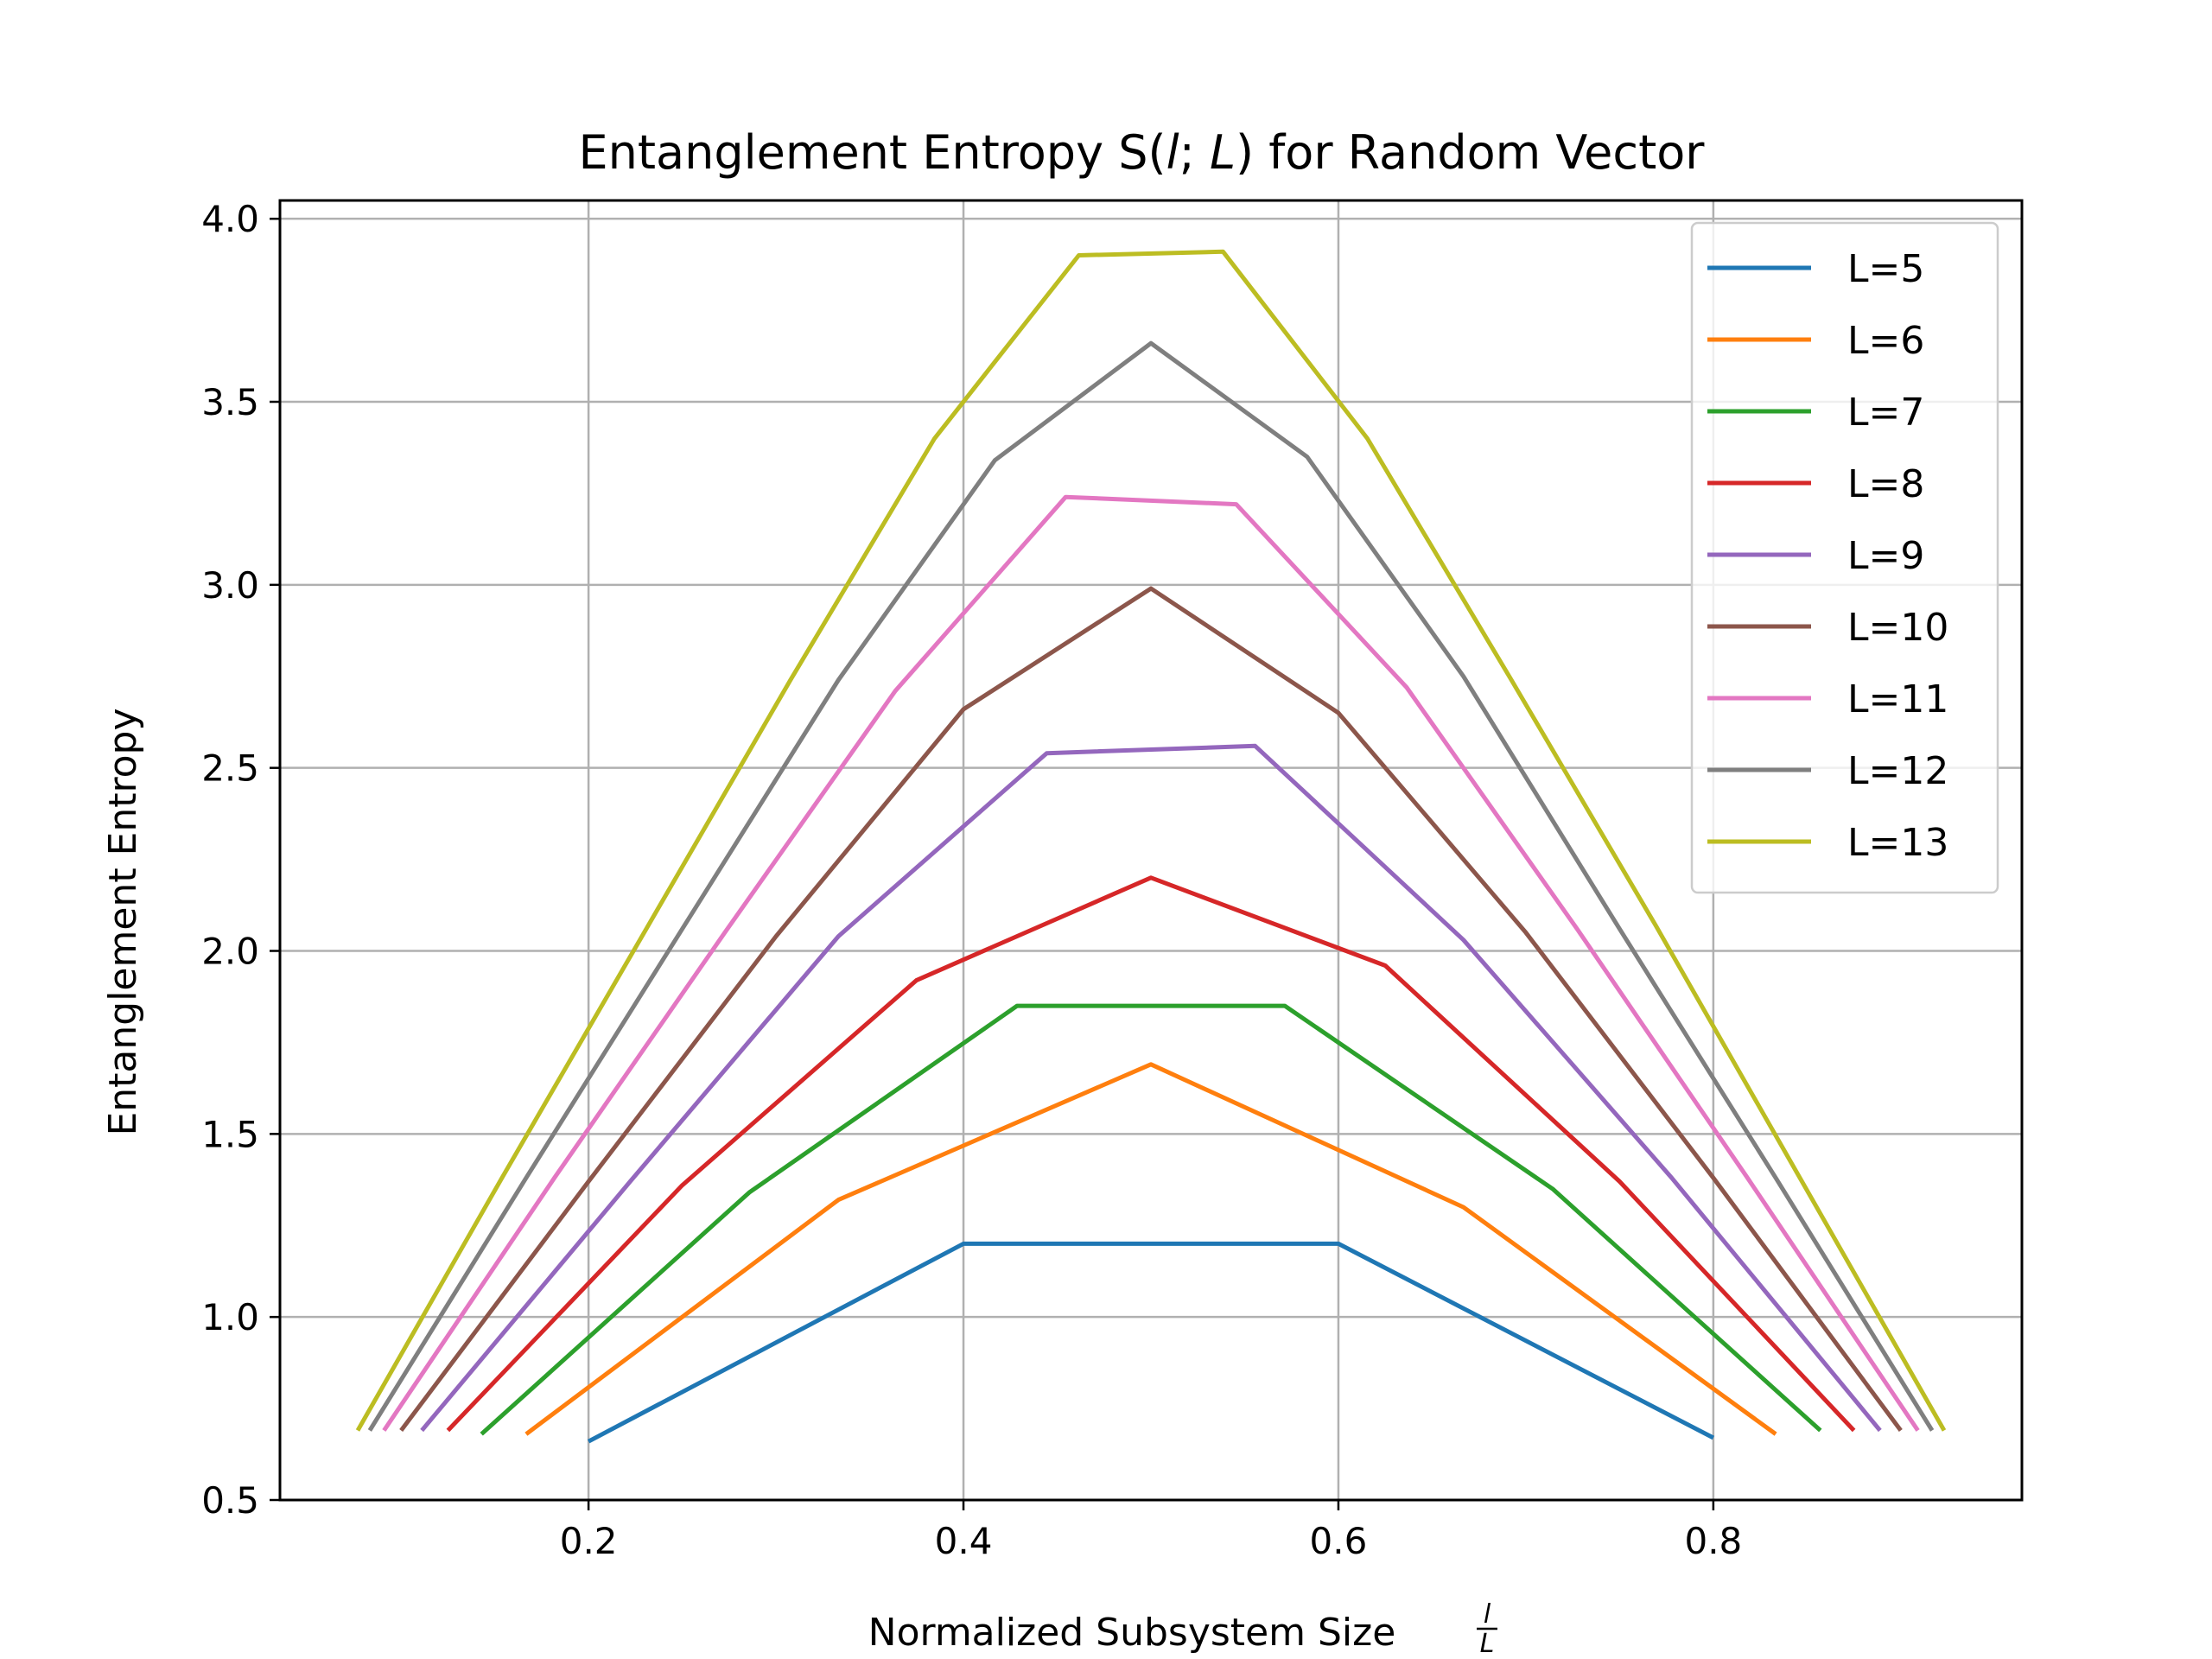 The height and width of the screenshot is (1659, 2212). I want to click on y-tick-label: 1.5, so click(230, 1134).